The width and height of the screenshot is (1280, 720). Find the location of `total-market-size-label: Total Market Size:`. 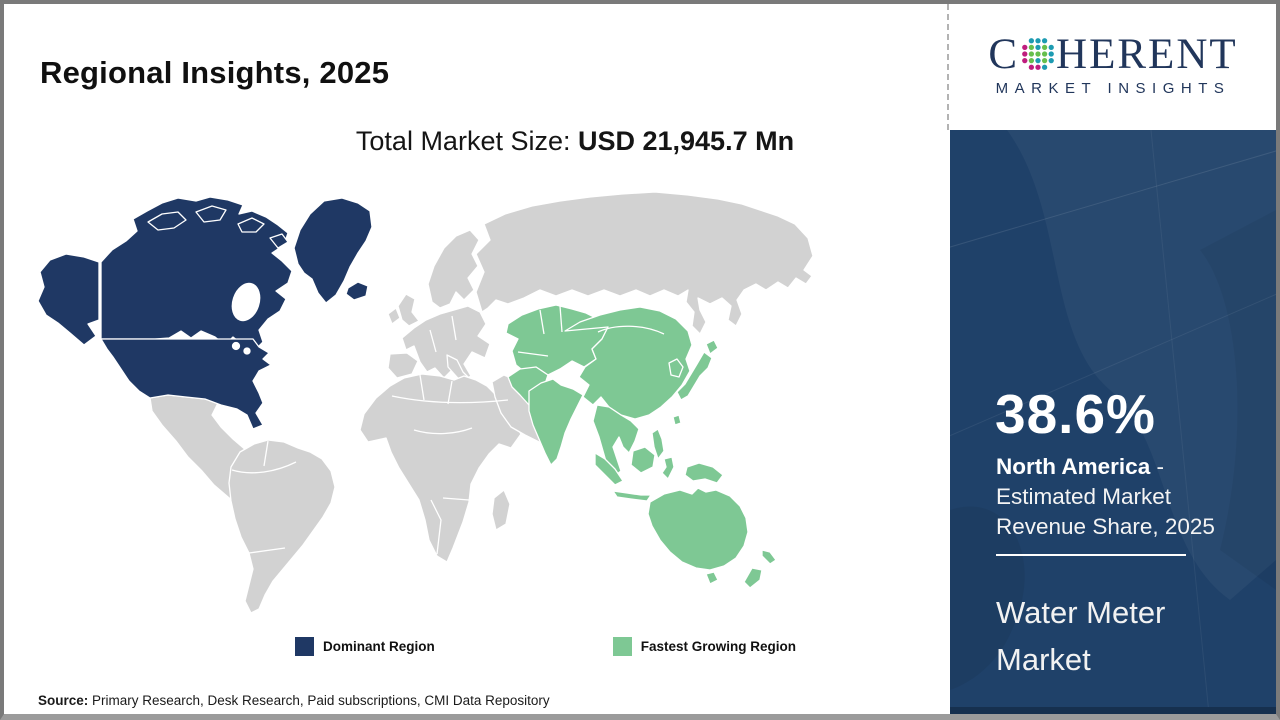

total-market-size-label: Total Market Size: is located at coordinates (466, 141).